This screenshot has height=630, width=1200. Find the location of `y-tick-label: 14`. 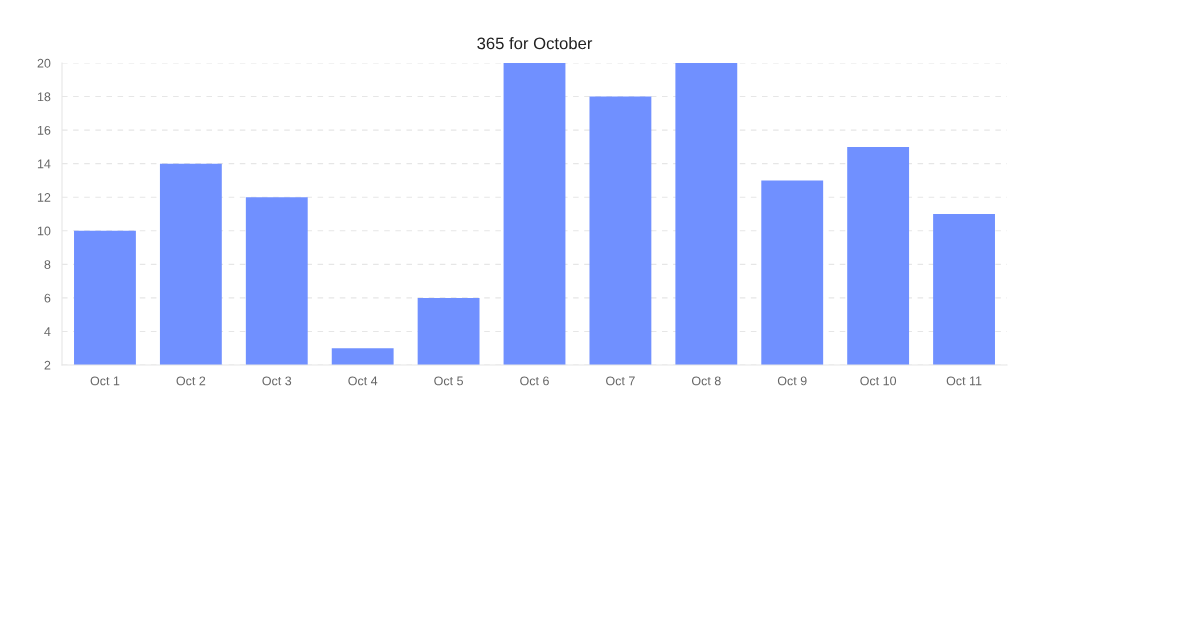

y-tick-label: 14 is located at coordinates (44, 164).